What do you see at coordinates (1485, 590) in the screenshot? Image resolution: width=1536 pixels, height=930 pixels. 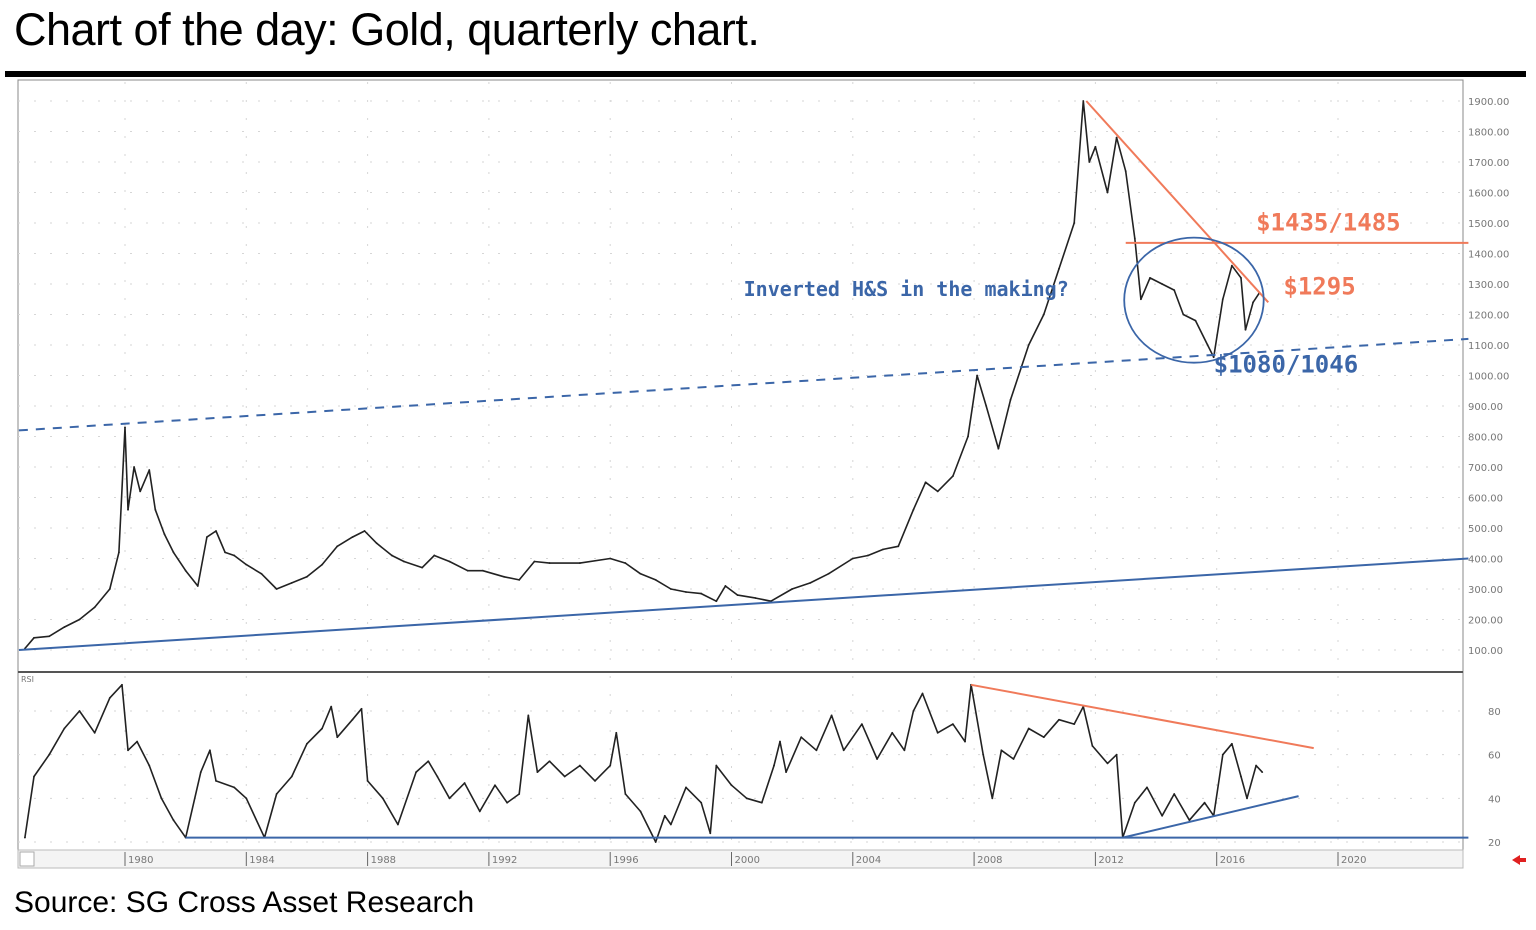 I see `price-tick-label: 300.00` at bounding box center [1485, 590].